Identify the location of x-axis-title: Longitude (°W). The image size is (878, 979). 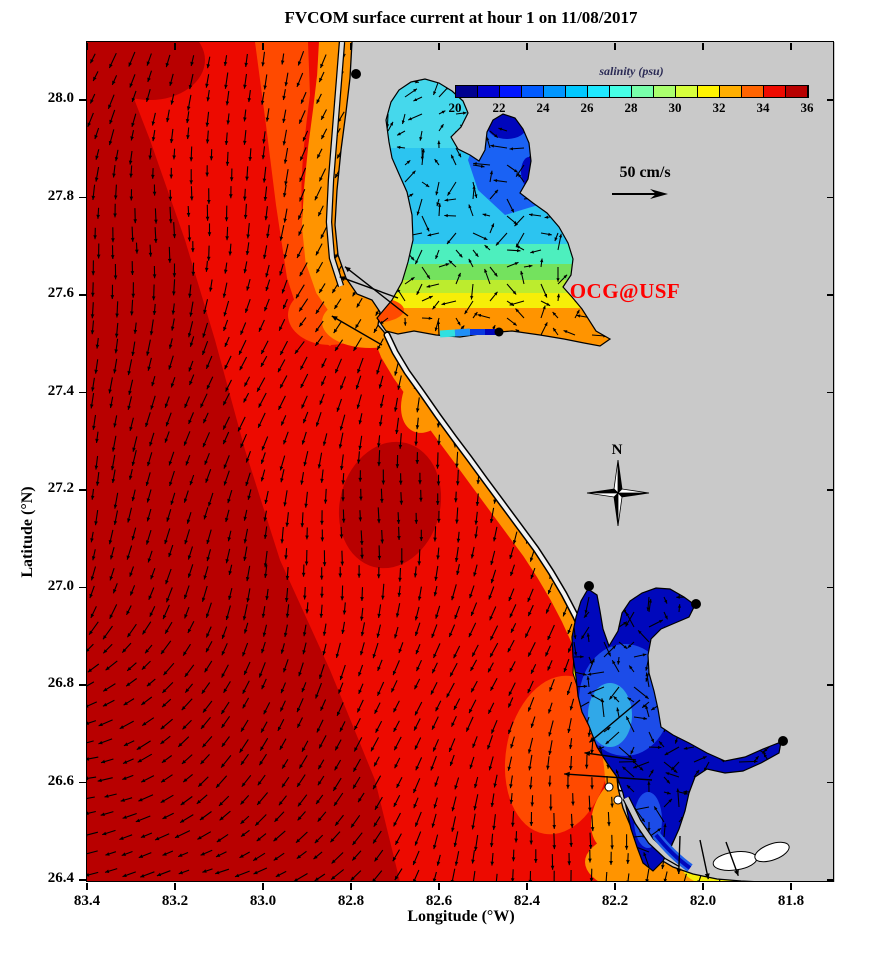
(461, 916).